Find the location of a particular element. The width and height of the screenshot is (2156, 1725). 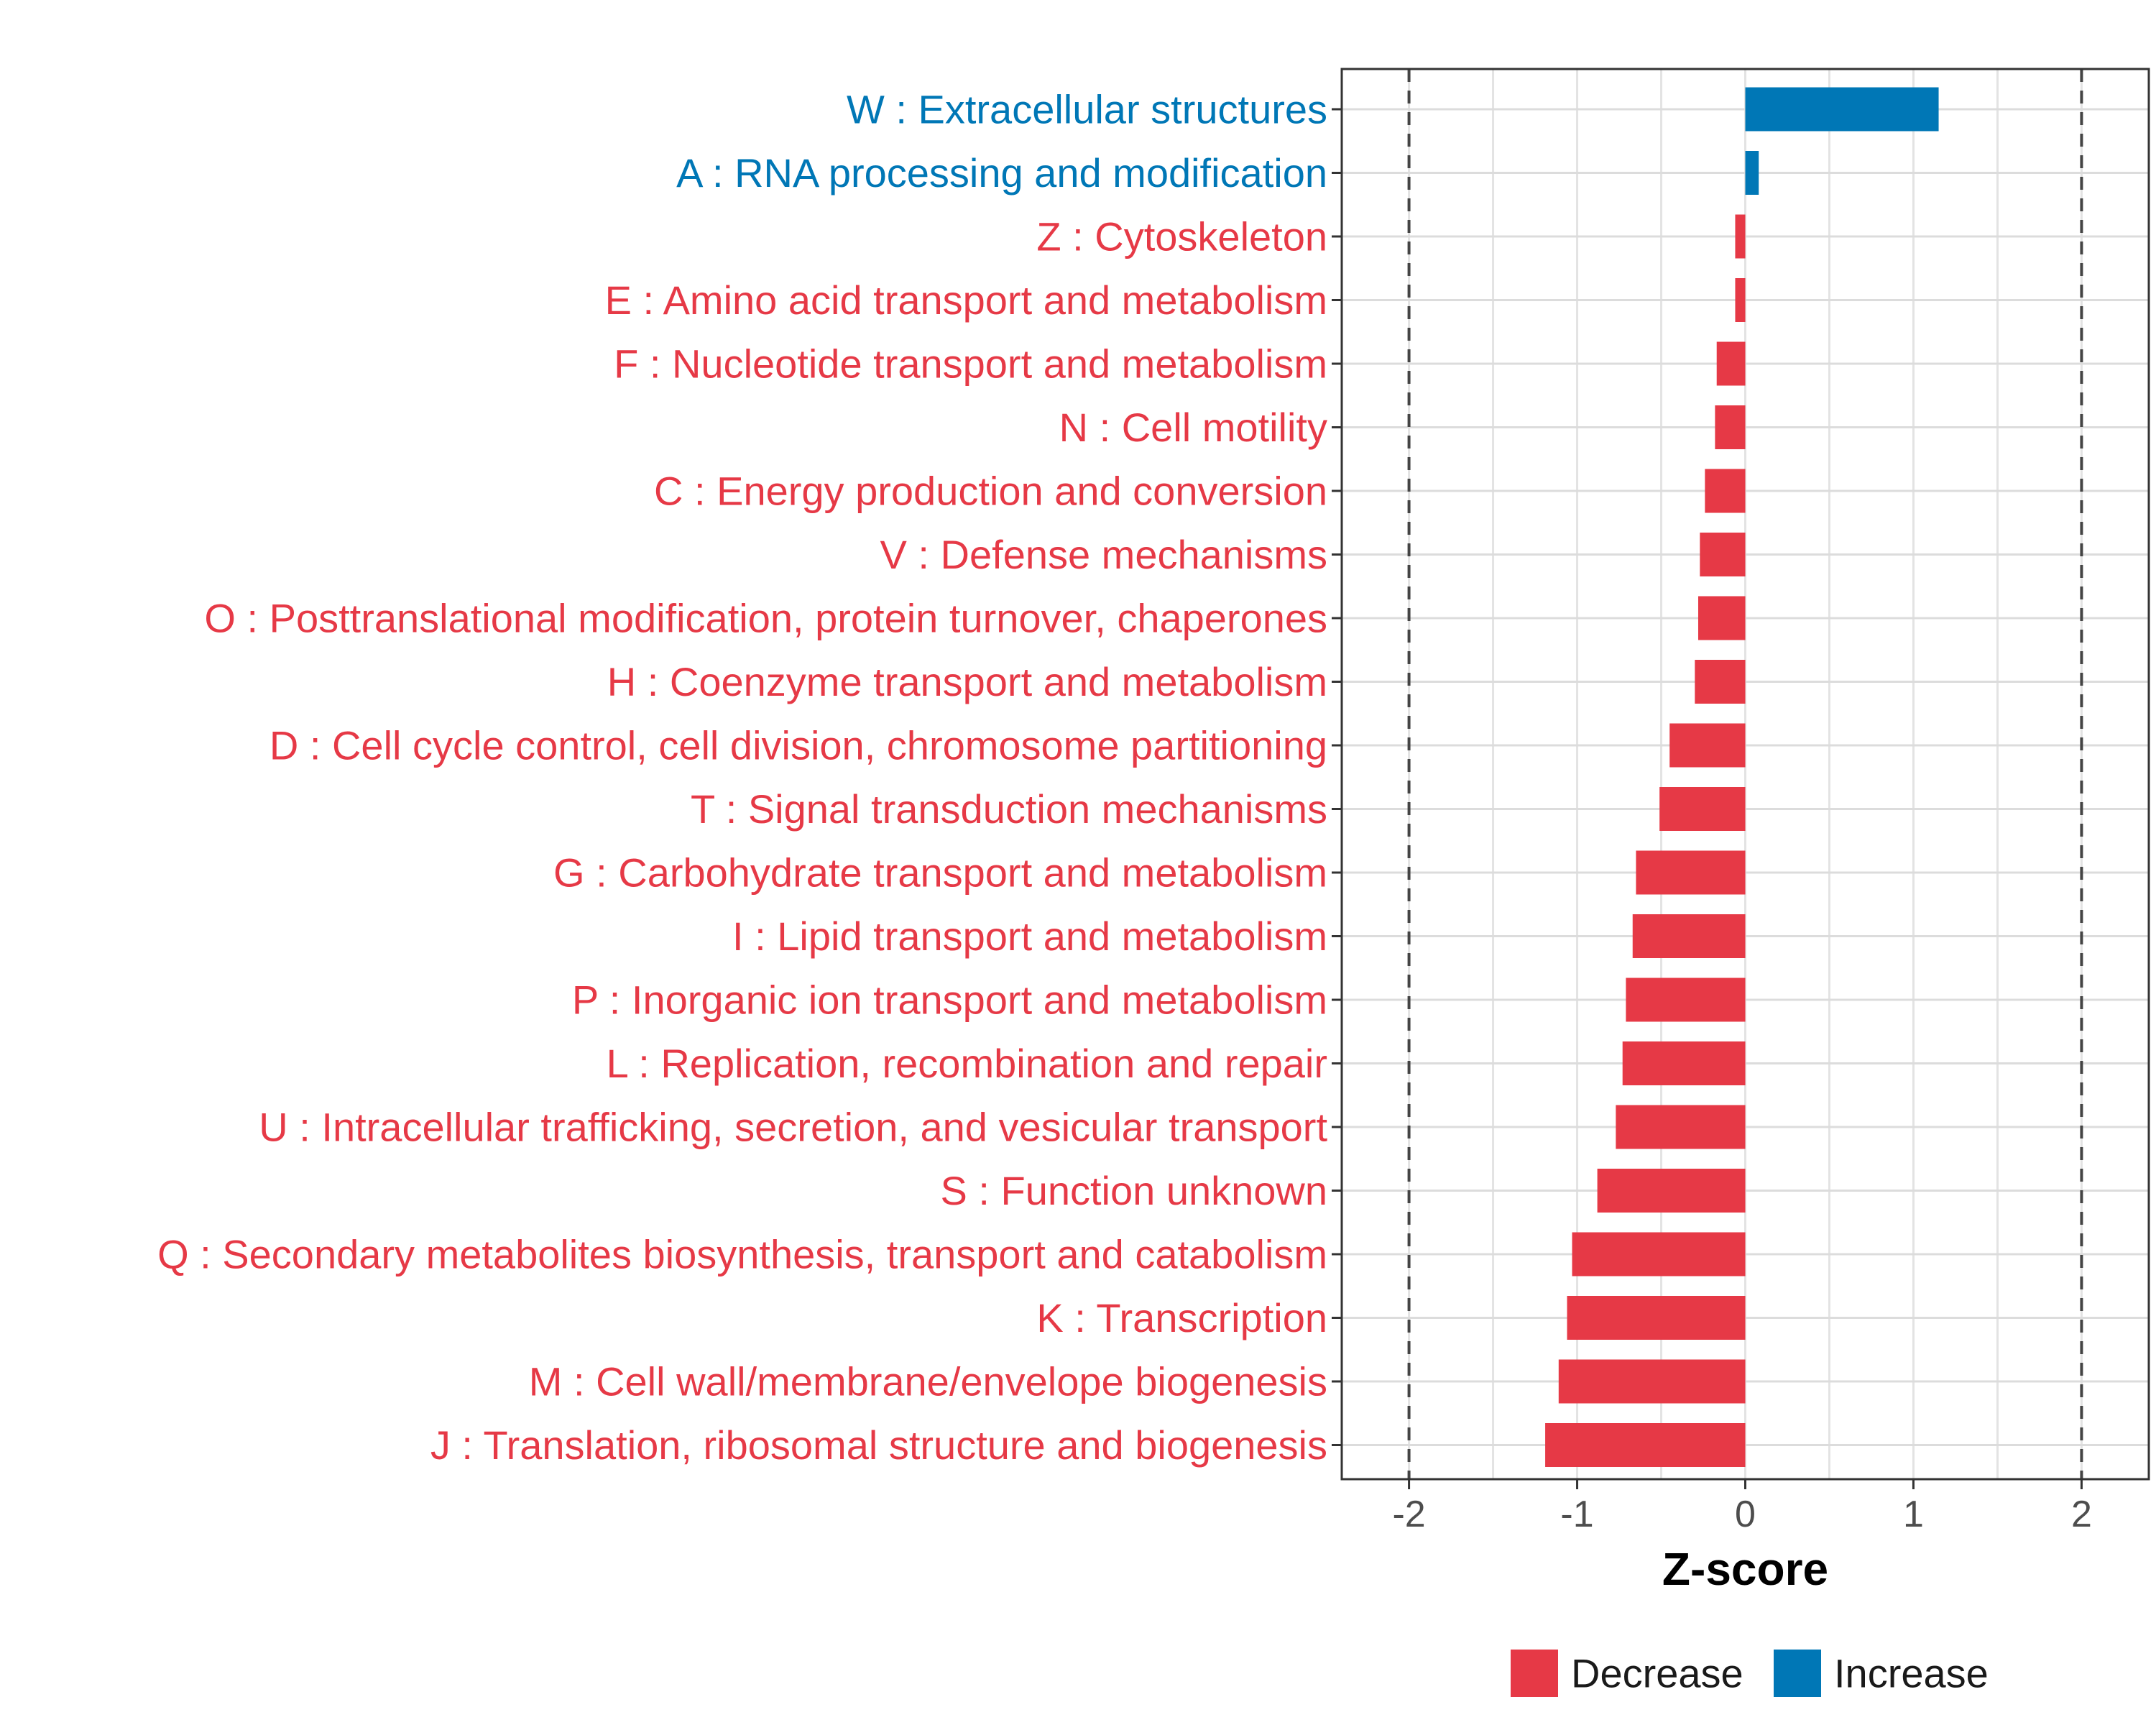

bars-layer is located at coordinates (1742, 777).